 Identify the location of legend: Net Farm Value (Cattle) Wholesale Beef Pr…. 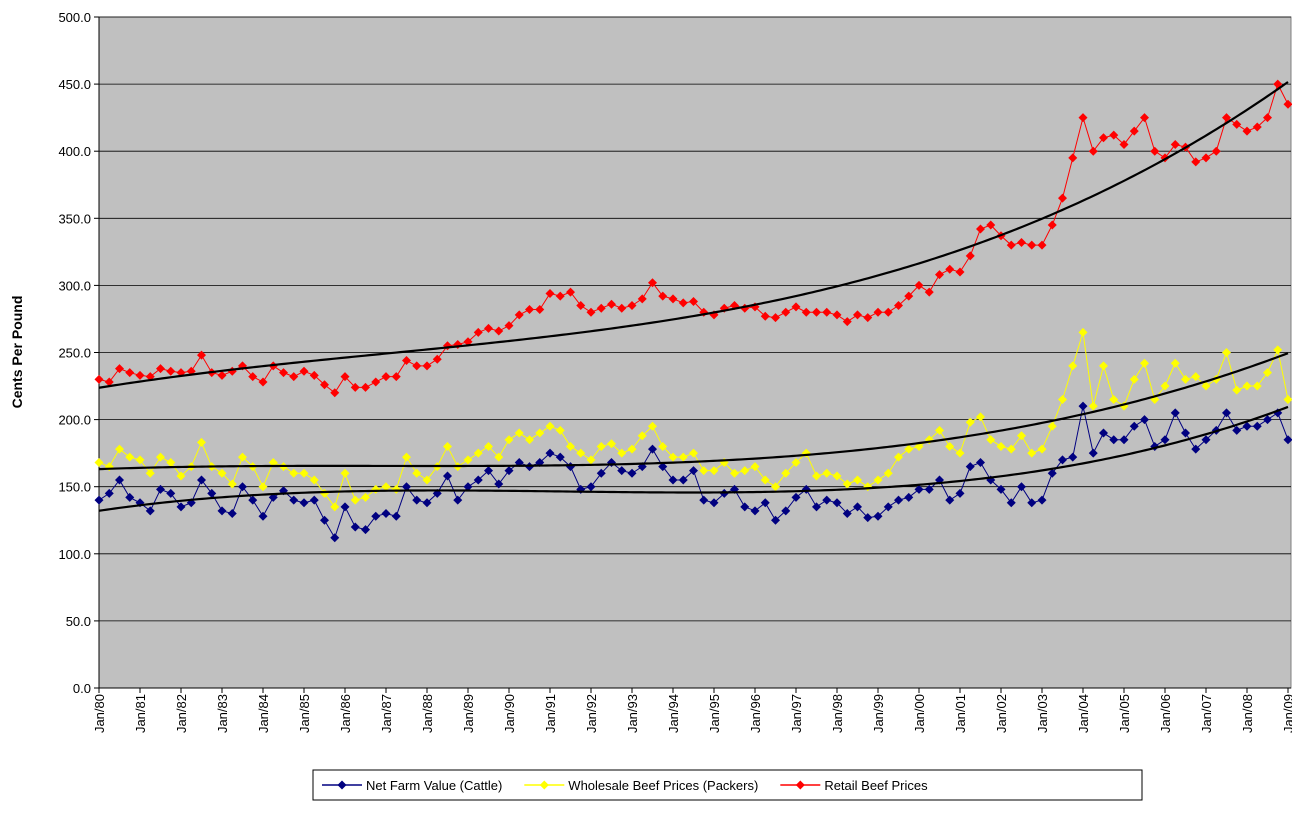
(727, 785).